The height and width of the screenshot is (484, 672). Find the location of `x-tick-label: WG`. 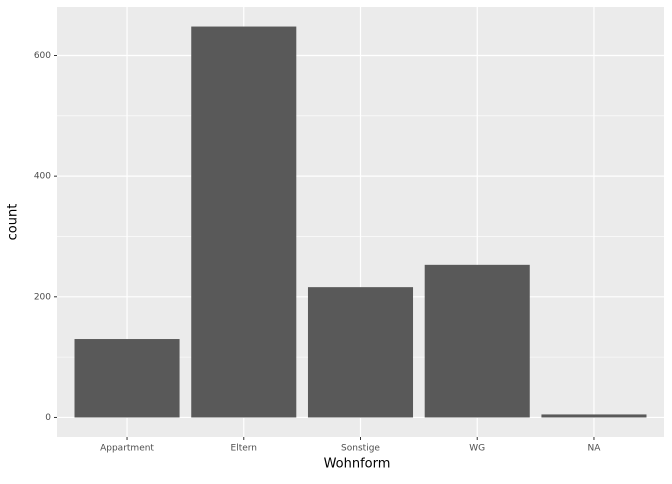

x-tick-label: WG is located at coordinates (477, 449).